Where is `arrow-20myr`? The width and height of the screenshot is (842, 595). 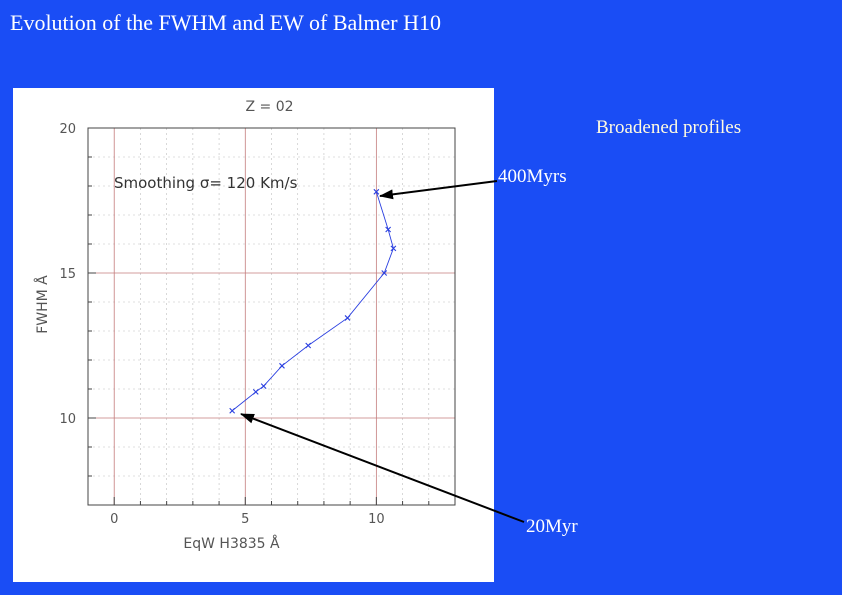 arrow-20myr is located at coordinates (382, 468).